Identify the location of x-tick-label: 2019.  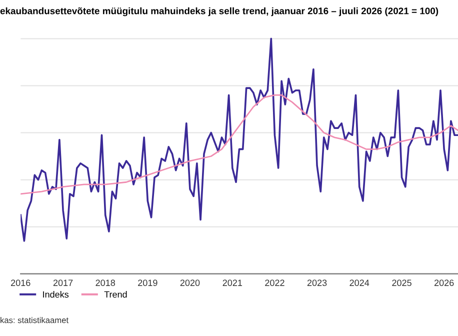
(148, 283).